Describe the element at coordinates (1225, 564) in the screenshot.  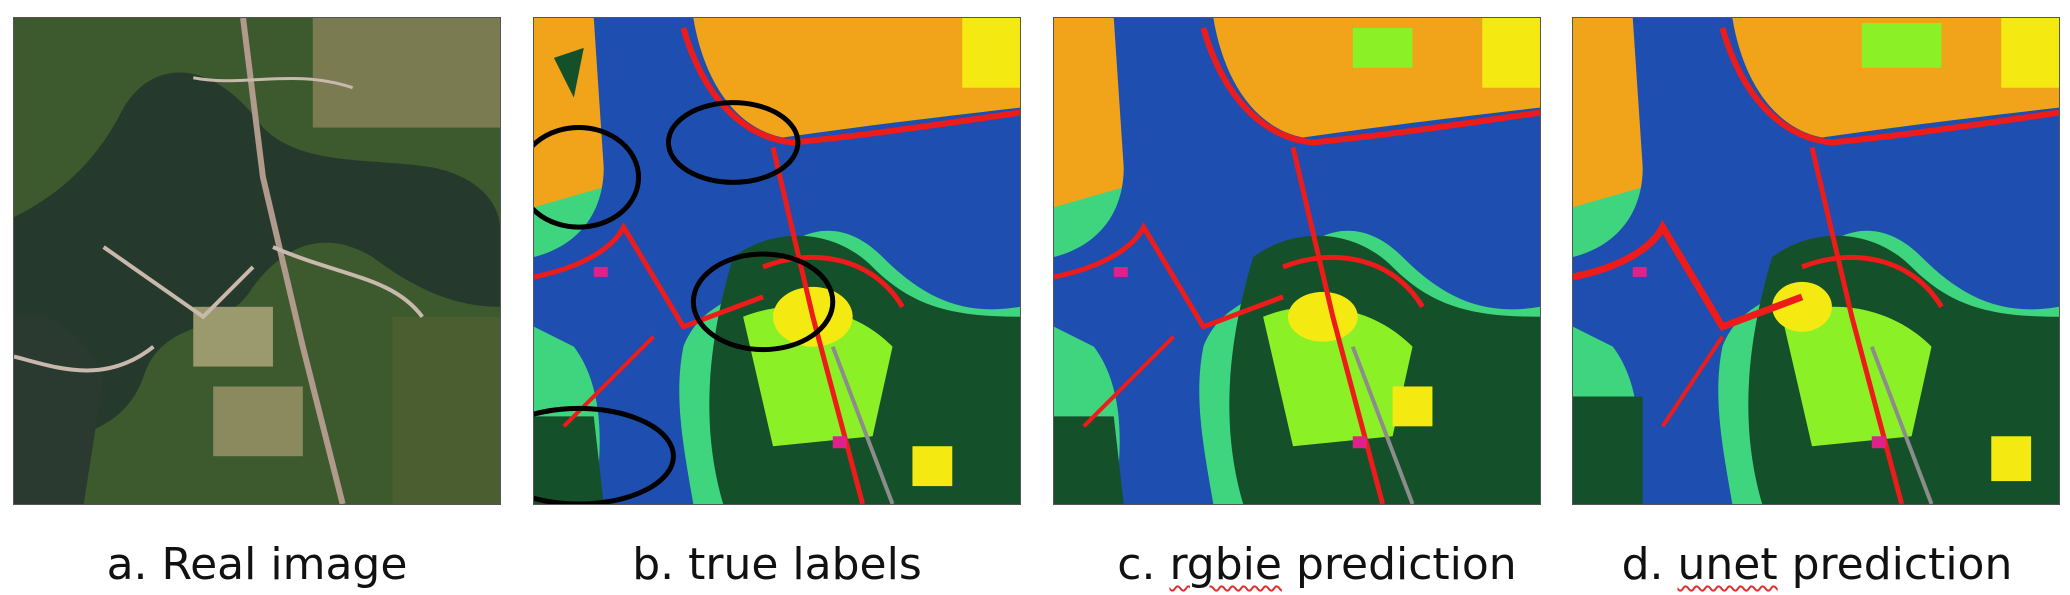
I see `caption-c-flagged-word: rgbie` at that location.